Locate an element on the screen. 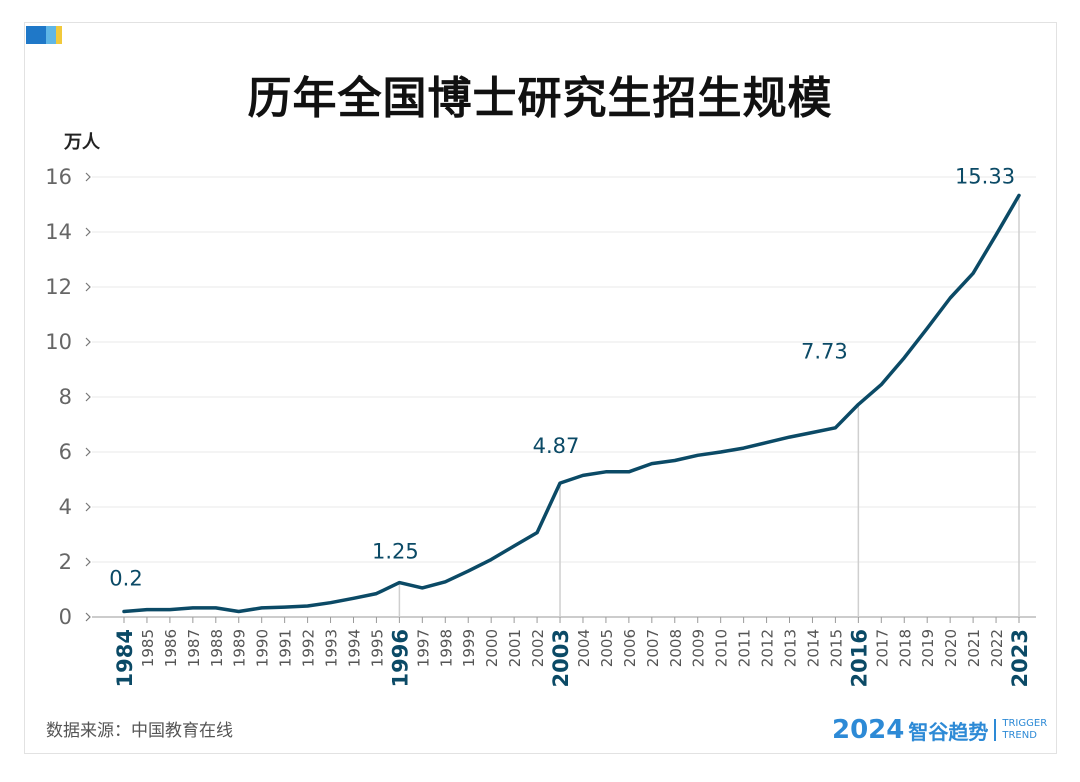  x-tick-label: 2002 is located at coordinates (538, 648).